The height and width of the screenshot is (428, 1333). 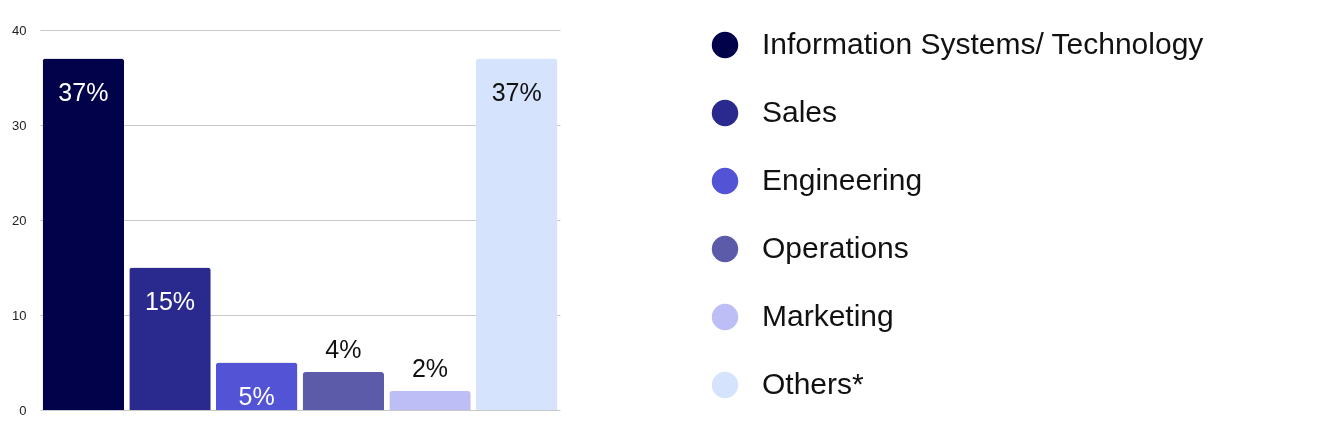 What do you see at coordinates (813, 383) in the screenshot?
I see `legend-label: Others*` at bounding box center [813, 383].